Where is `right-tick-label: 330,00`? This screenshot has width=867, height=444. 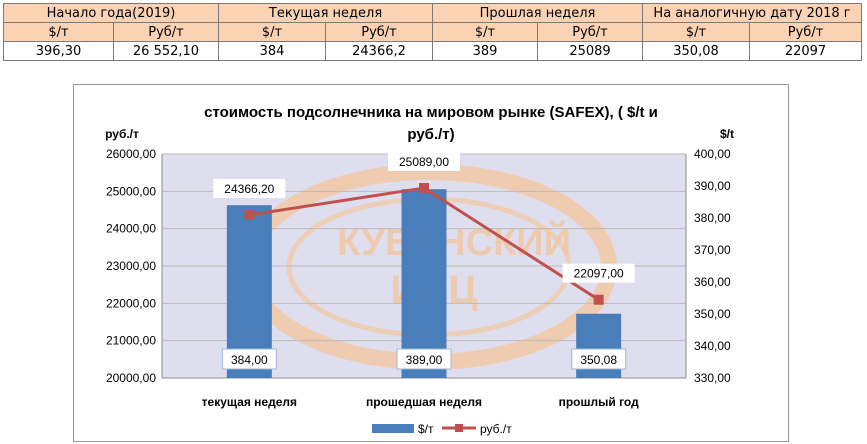
right-tick-label: 330,00 is located at coordinates (712, 378).